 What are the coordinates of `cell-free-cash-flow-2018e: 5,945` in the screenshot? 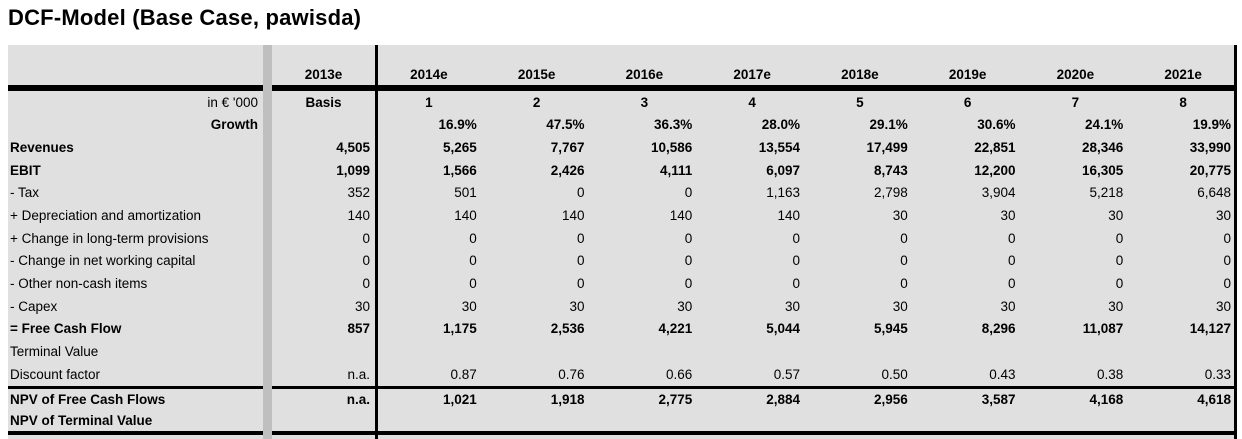 It's located at (890, 329).